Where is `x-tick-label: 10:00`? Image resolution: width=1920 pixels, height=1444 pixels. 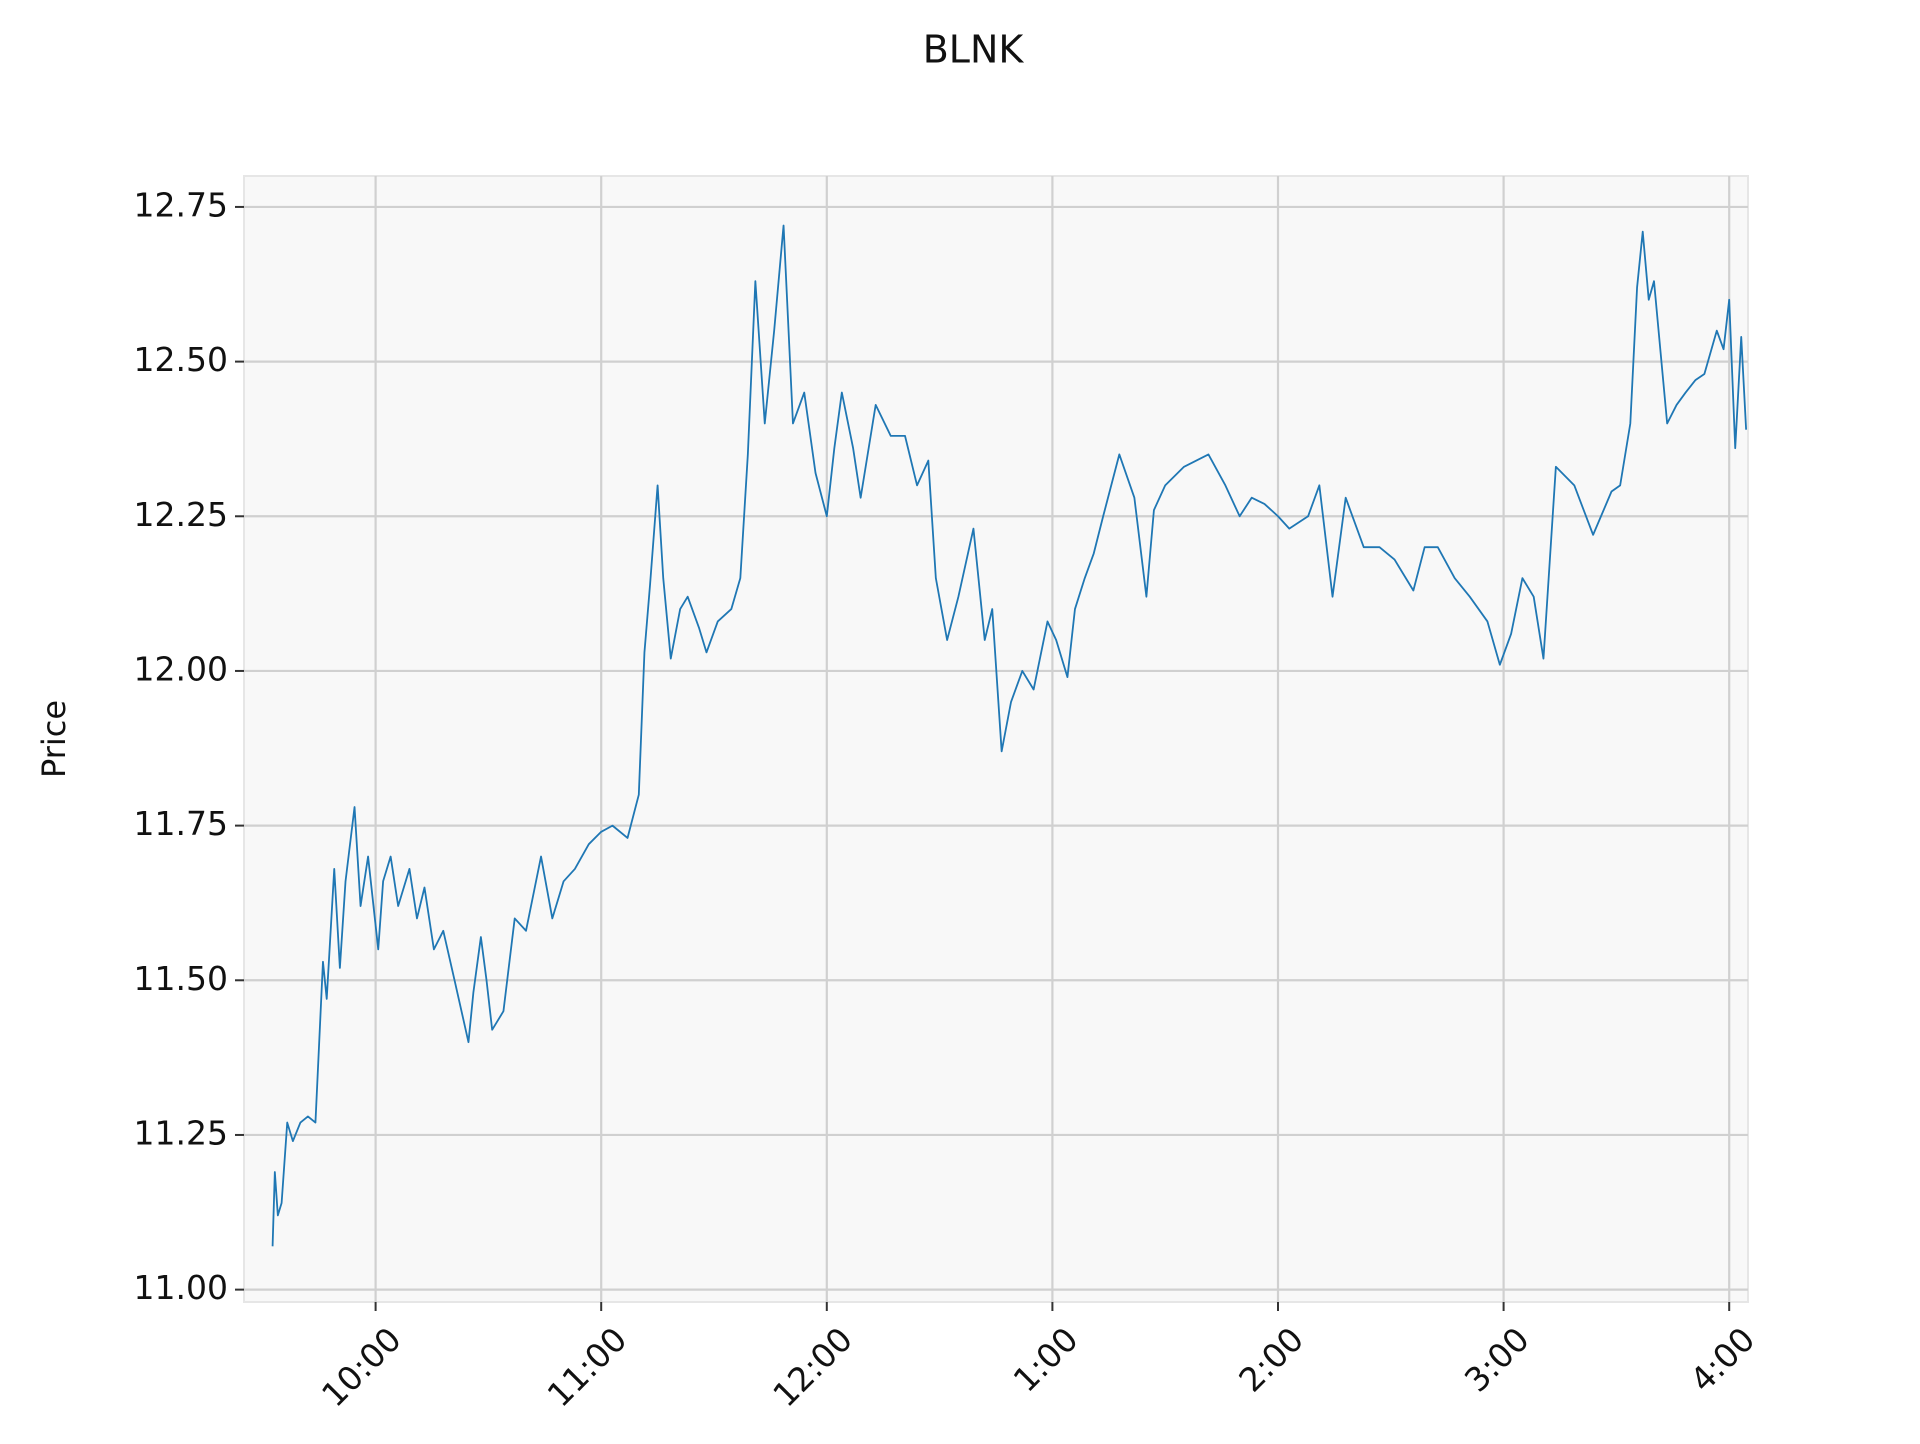
x-tick-label: 10:00 is located at coordinates (361, 1367).